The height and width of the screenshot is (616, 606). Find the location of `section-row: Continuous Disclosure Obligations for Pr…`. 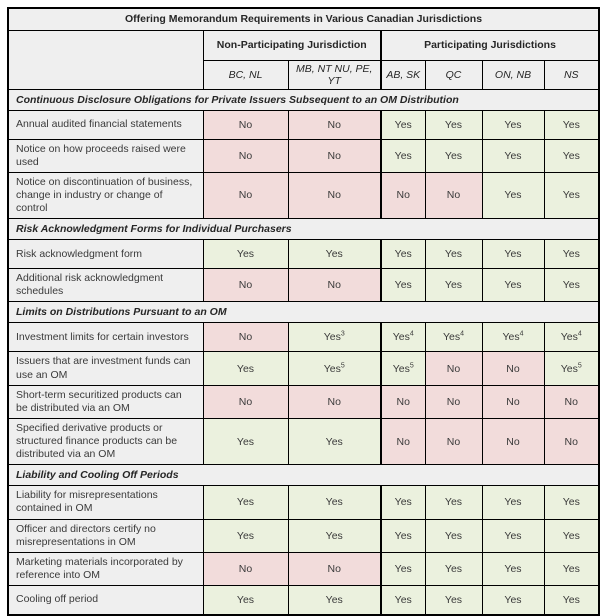

section-row: Continuous Disclosure Obligations for Pr… is located at coordinates (303, 99).